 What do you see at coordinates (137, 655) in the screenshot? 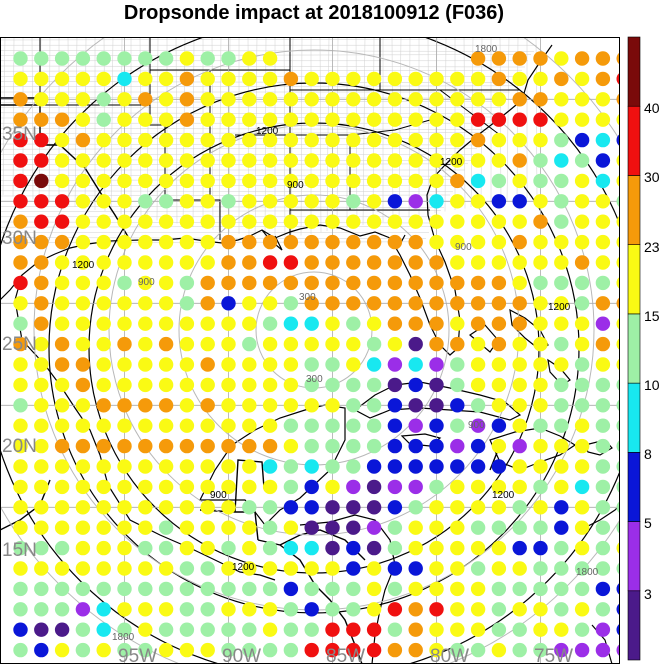
I see `lon-label-95w: 95W` at bounding box center [137, 655].